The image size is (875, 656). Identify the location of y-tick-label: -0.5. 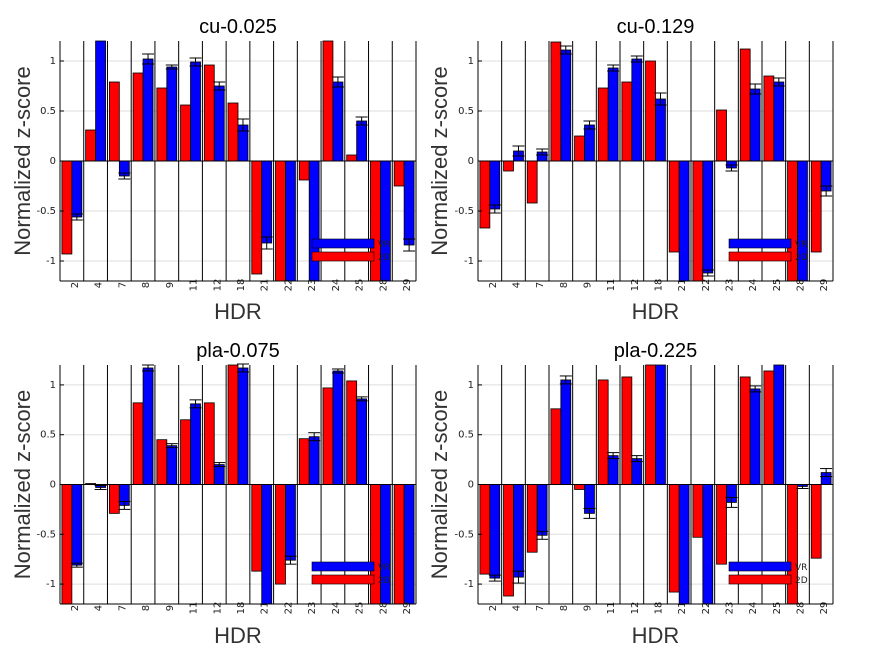
(464, 211).